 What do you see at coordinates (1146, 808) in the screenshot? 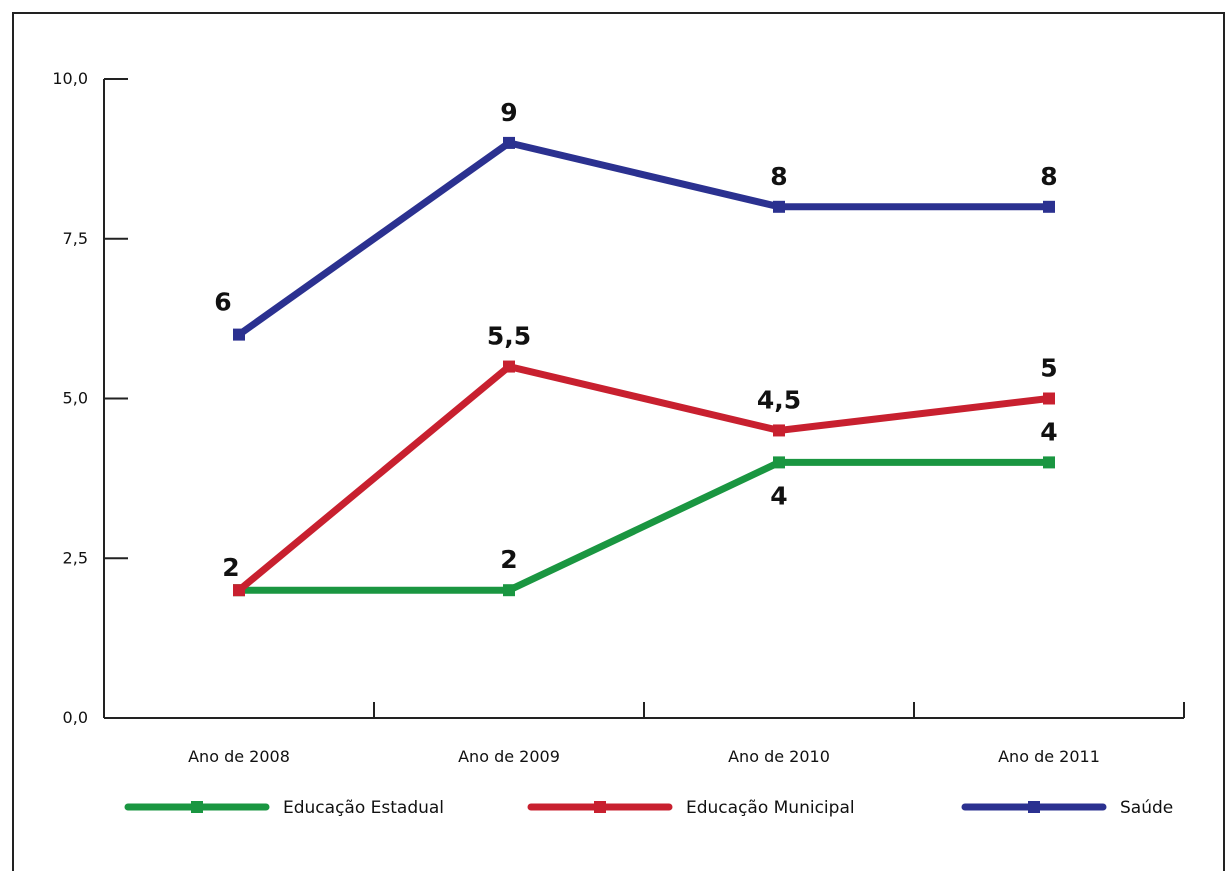
I see `legend-label: Saúde` at bounding box center [1146, 808].